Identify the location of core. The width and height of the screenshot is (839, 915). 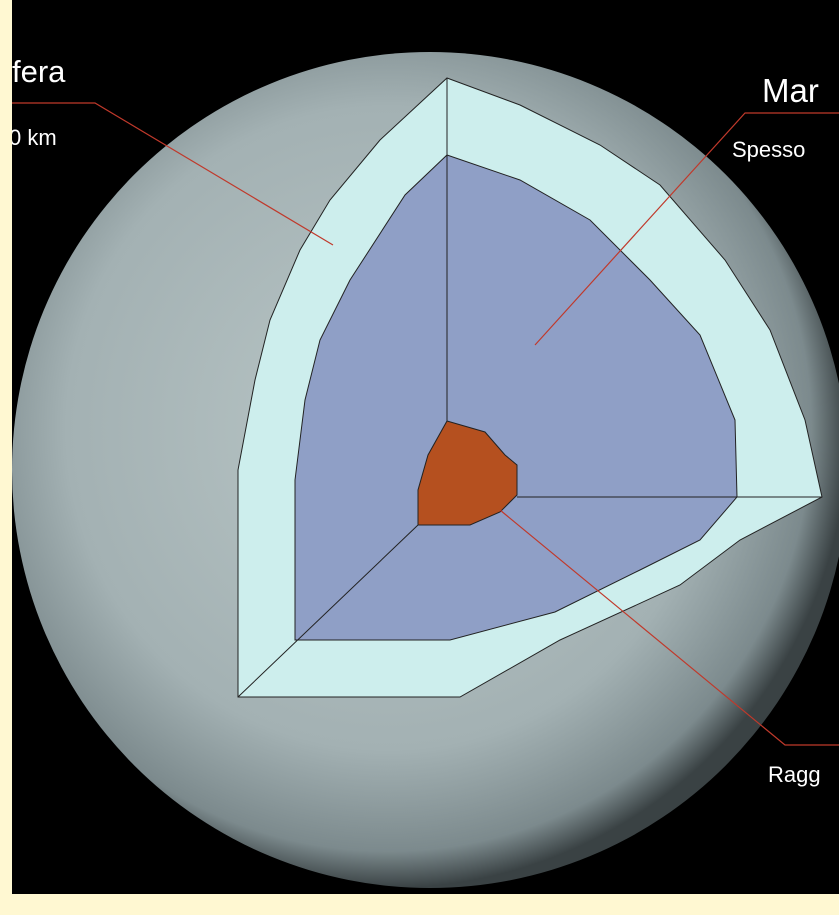
(467, 473).